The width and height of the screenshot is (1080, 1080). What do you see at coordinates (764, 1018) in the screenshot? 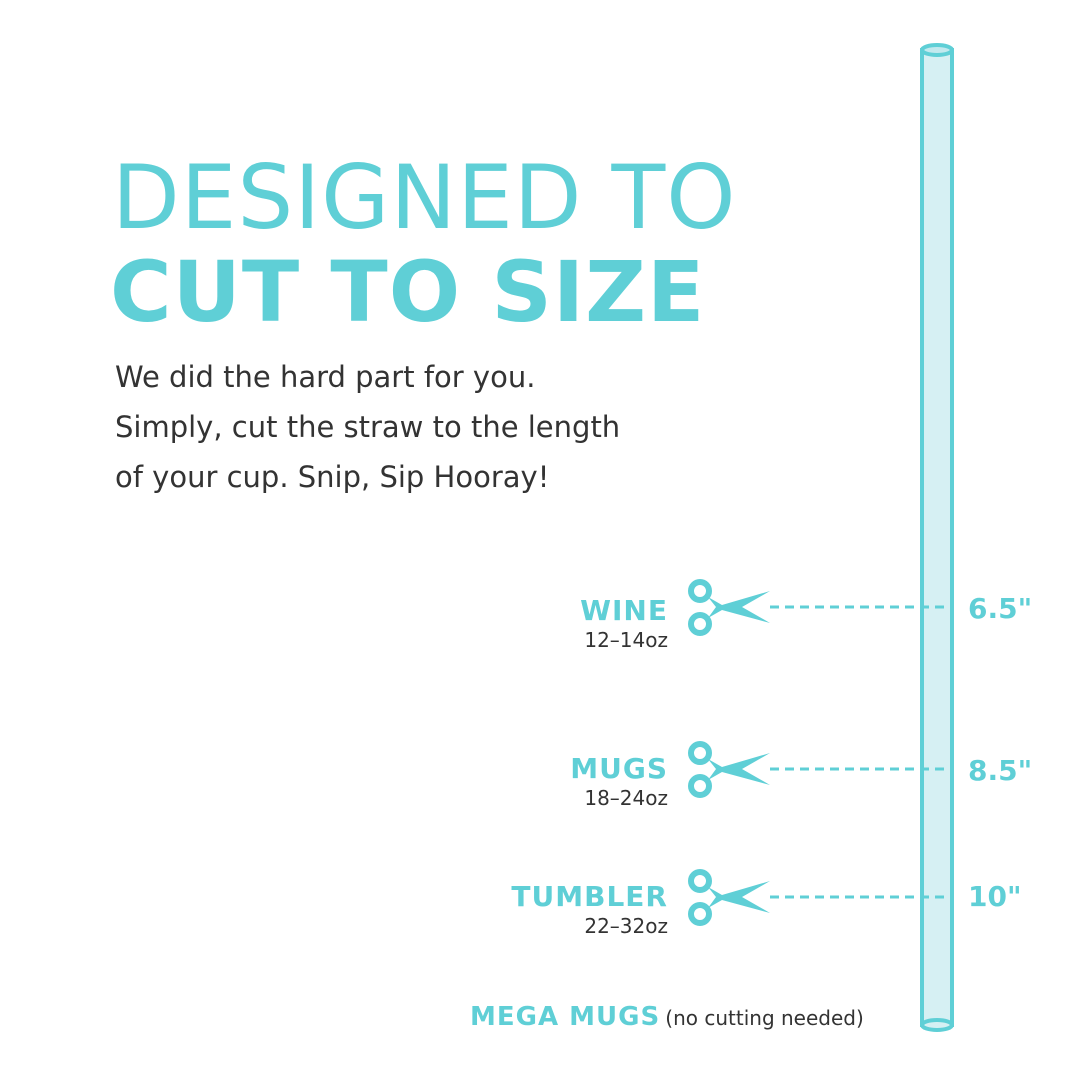
I see `mega-note: (no cutting needed)` at bounding box center [764, 1018].